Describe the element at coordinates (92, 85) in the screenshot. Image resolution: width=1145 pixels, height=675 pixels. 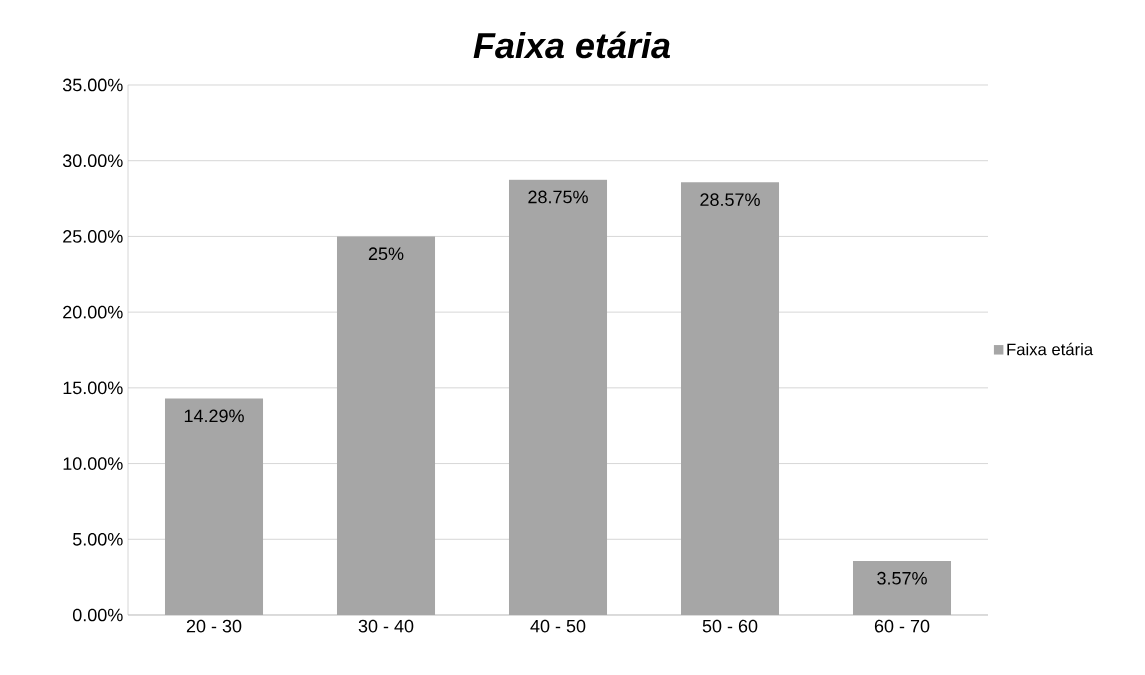
I see `y-tick-label: 35.00%` at that location.